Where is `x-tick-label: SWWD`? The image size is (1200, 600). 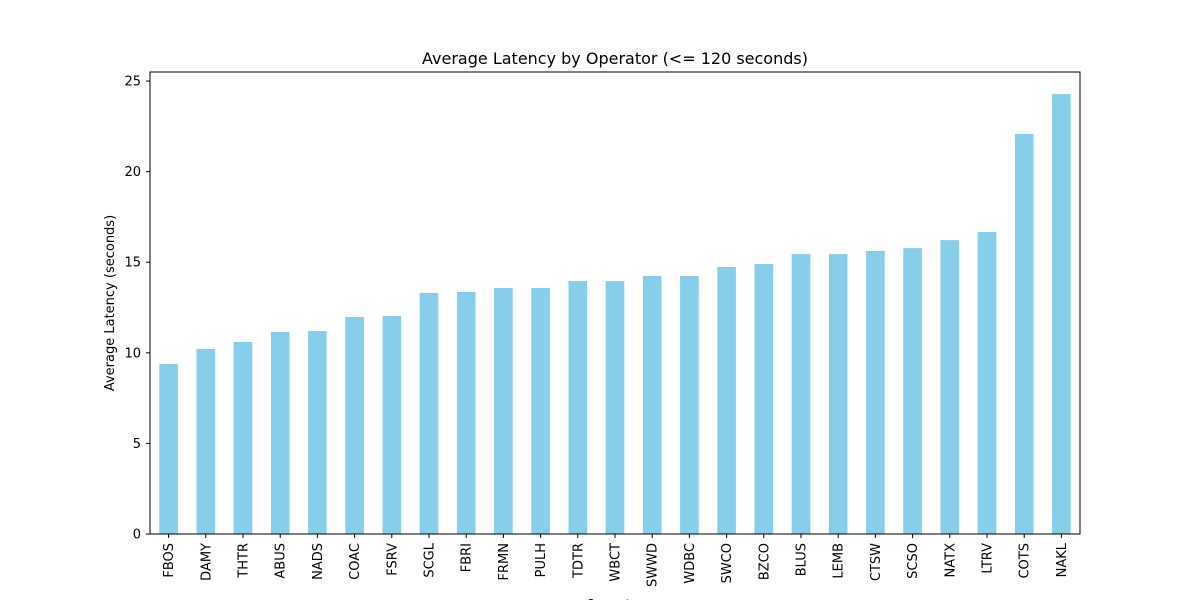 x-tick-label: SWWD is located at coordinates (653, 565).